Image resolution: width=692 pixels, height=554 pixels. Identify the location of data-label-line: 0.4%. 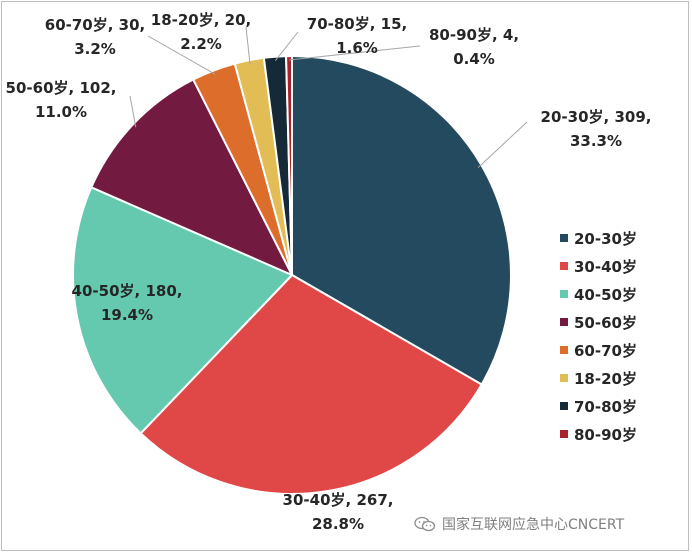
(474, 59).